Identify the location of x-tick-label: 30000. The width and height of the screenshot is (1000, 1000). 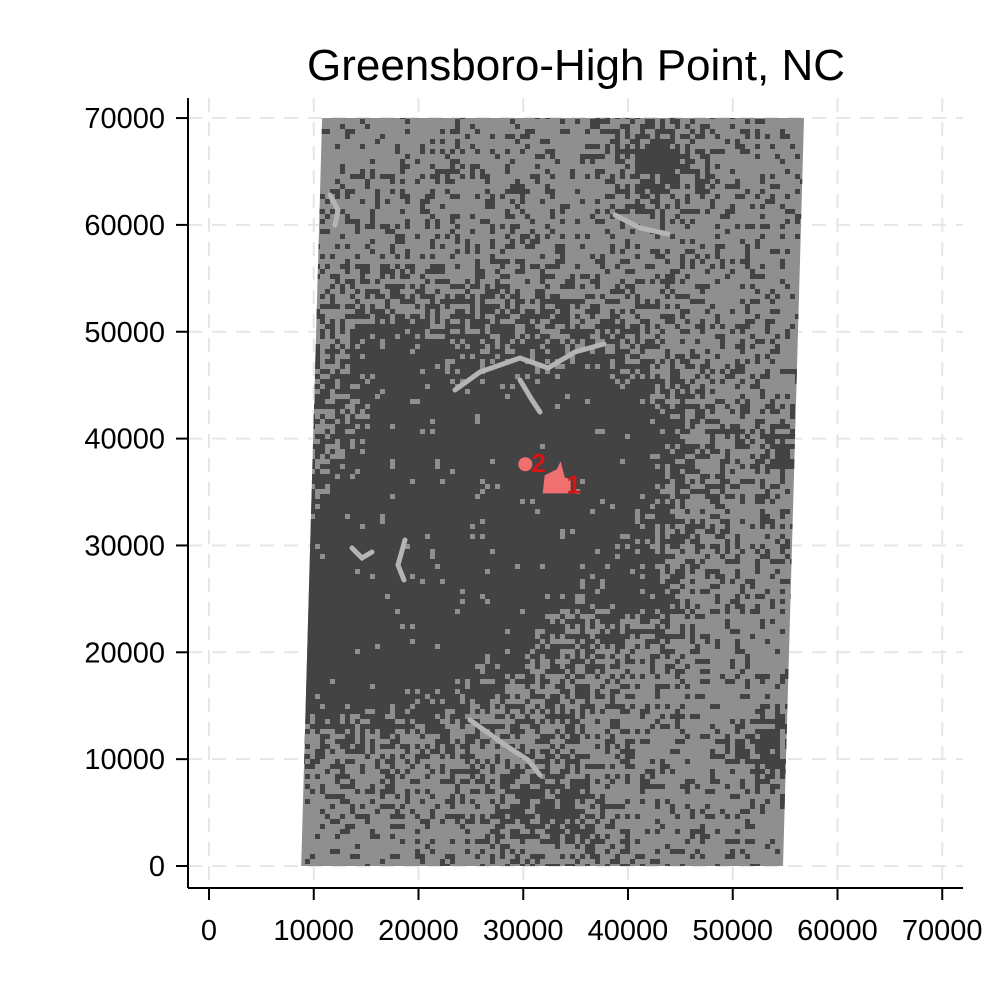
(523, 931).